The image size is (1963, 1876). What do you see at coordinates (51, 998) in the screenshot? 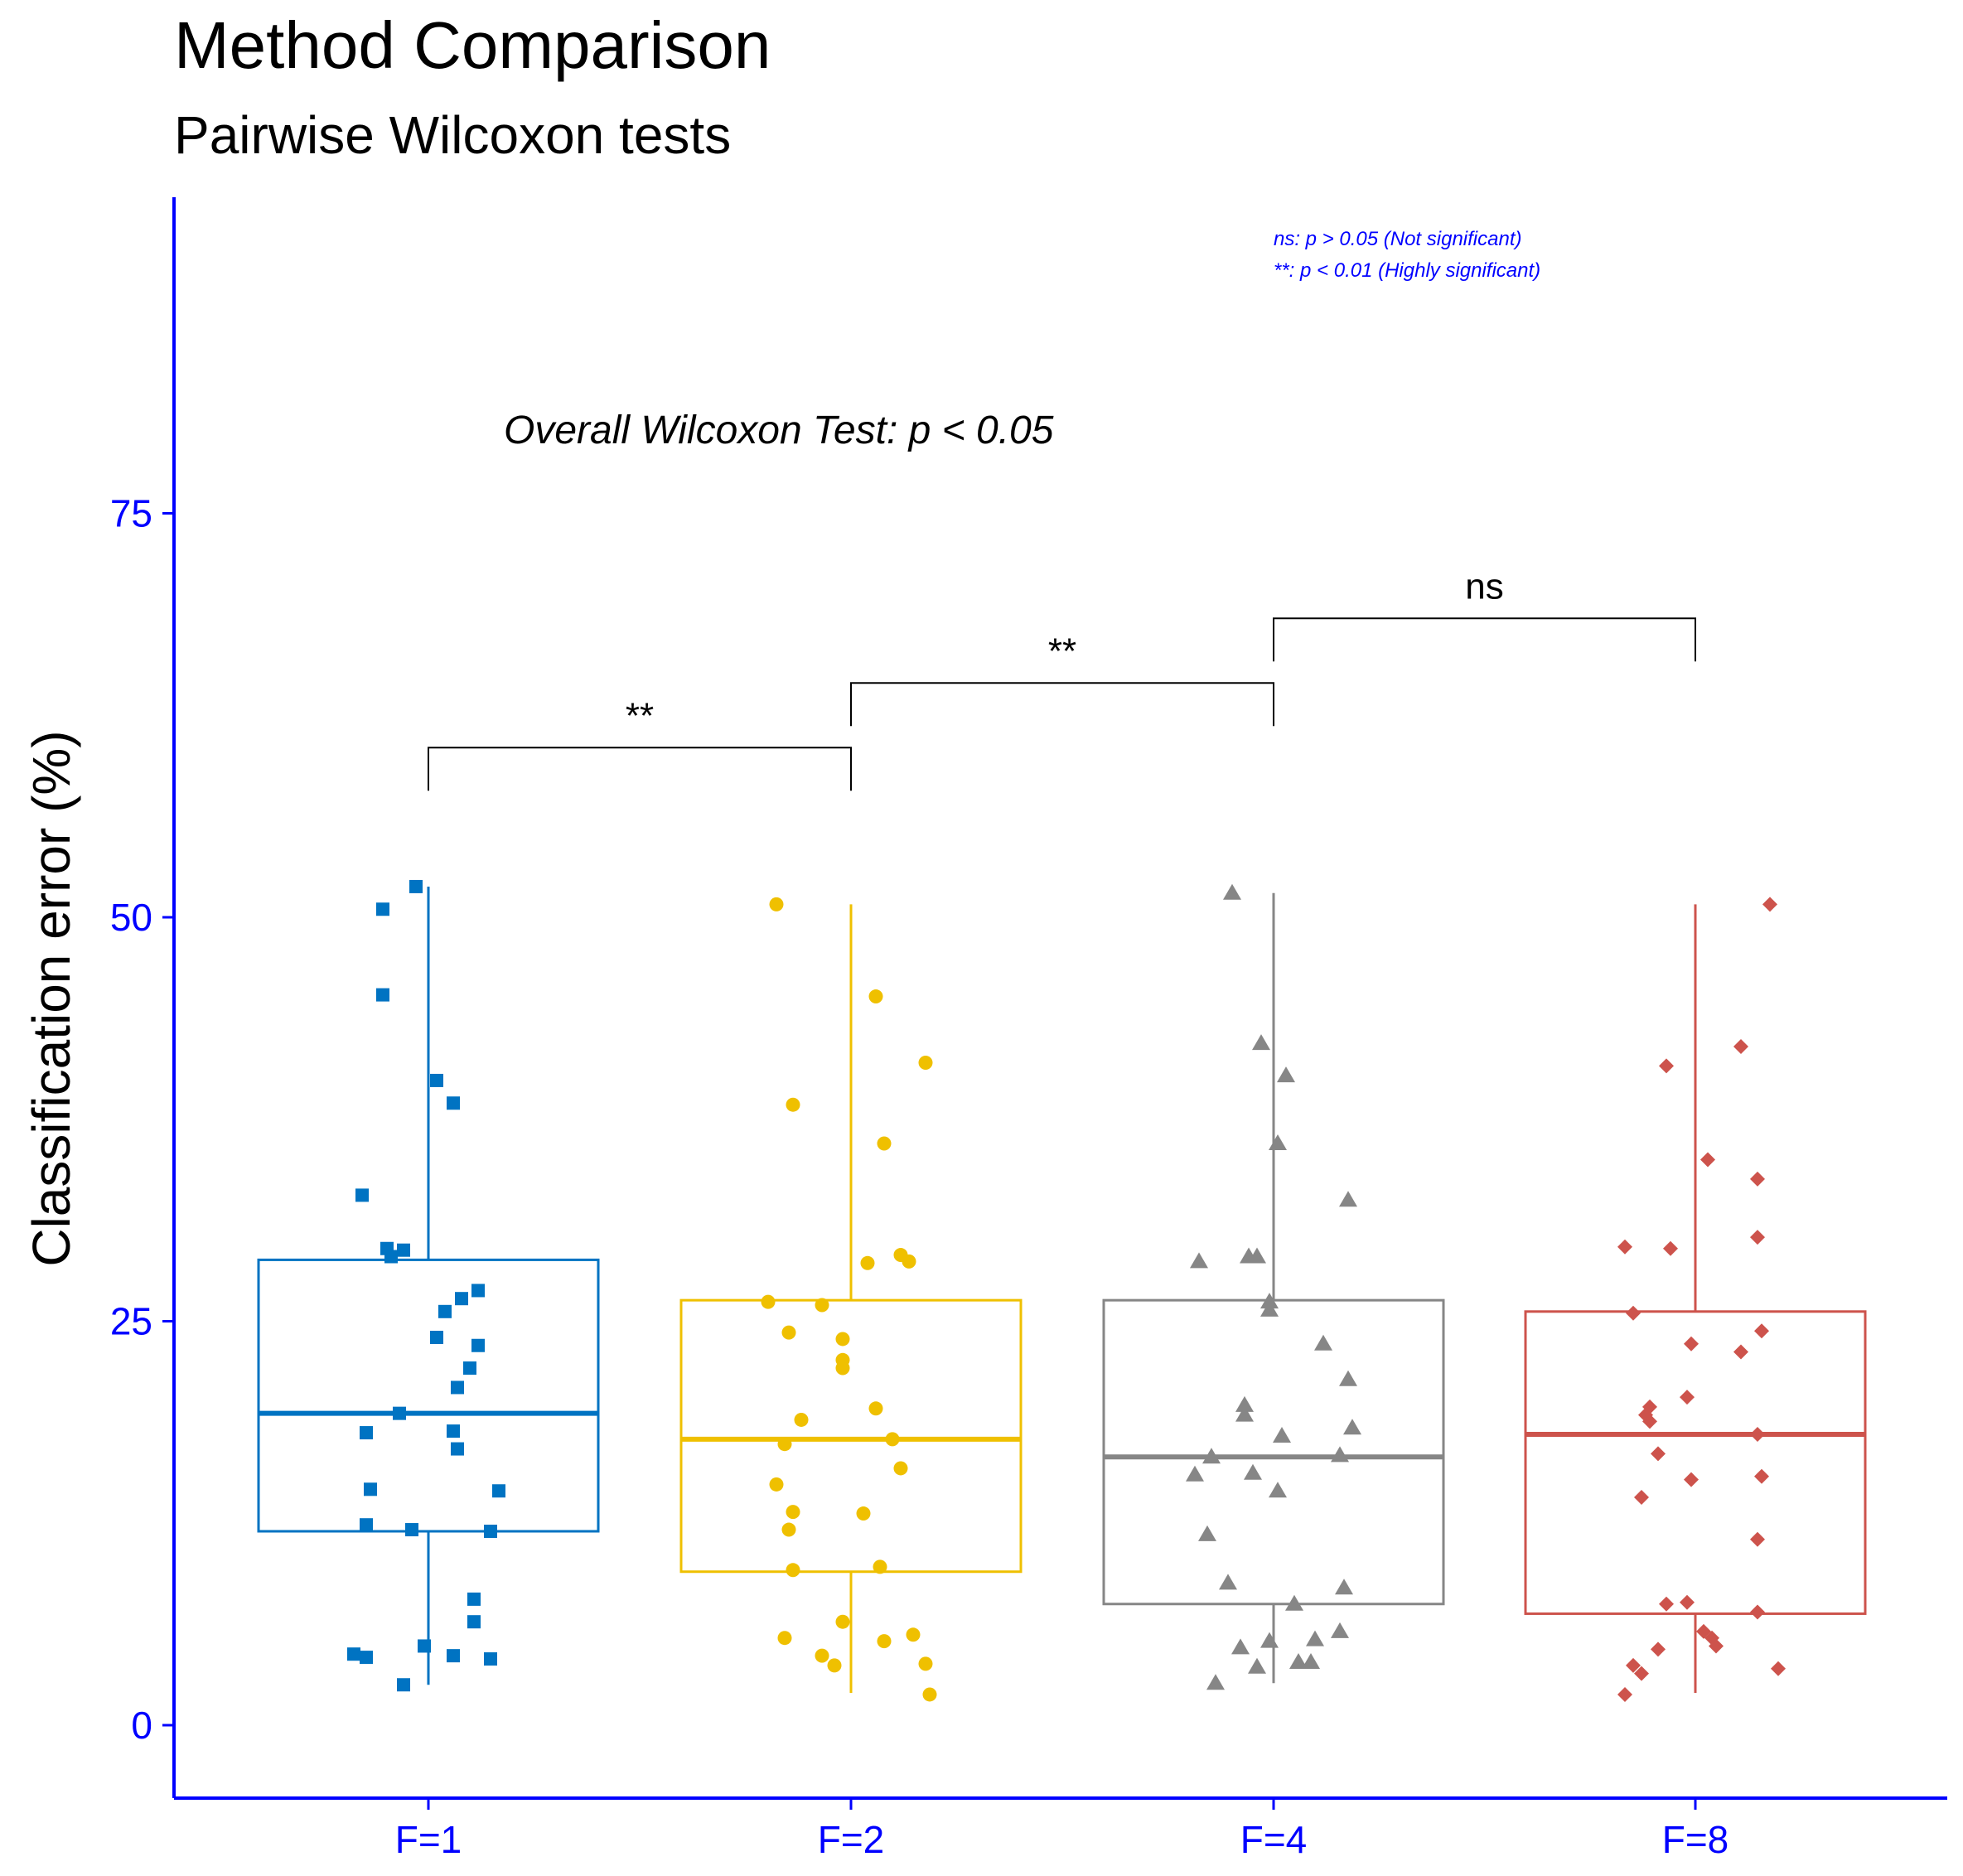
I see `y-axis-label: Classification error (%)` at bounding box center [51, 998].